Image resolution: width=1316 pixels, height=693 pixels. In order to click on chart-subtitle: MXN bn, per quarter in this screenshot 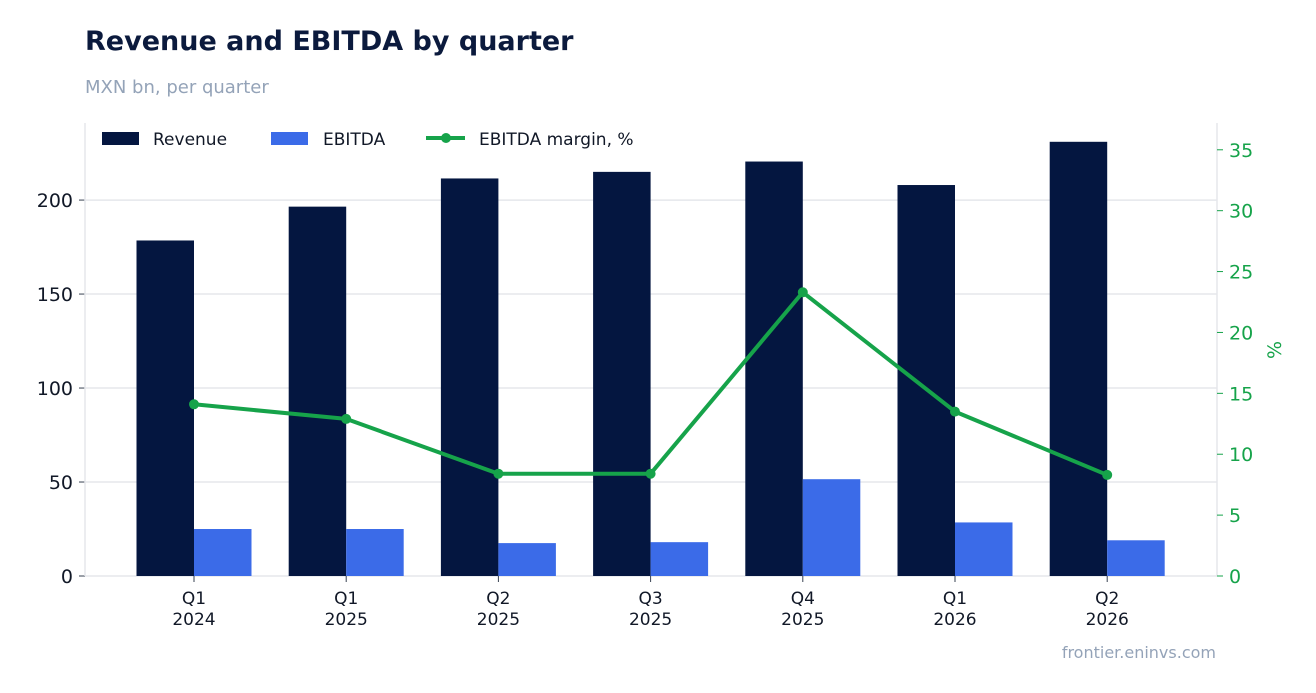, I will do `click(177, 87)`.